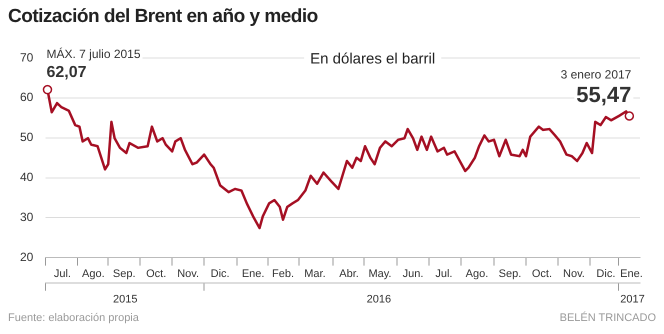  Describe the element at coordinates (632, 299) in the screenshot. I see `x2-tick-label: 2017` at that location.